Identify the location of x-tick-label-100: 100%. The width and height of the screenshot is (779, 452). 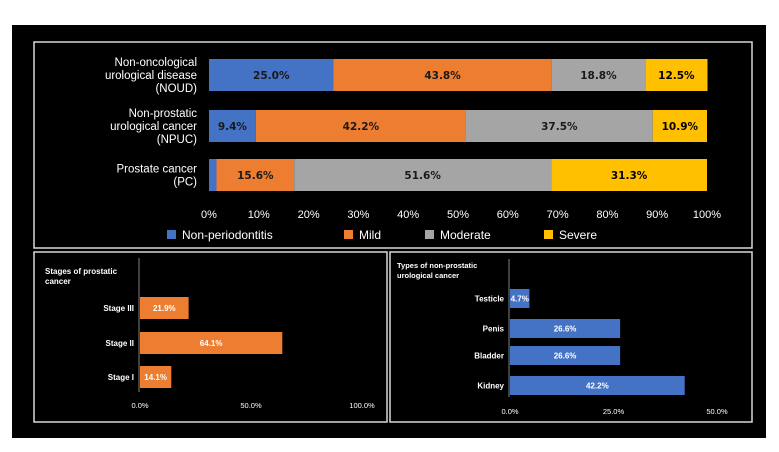
(707, 215).